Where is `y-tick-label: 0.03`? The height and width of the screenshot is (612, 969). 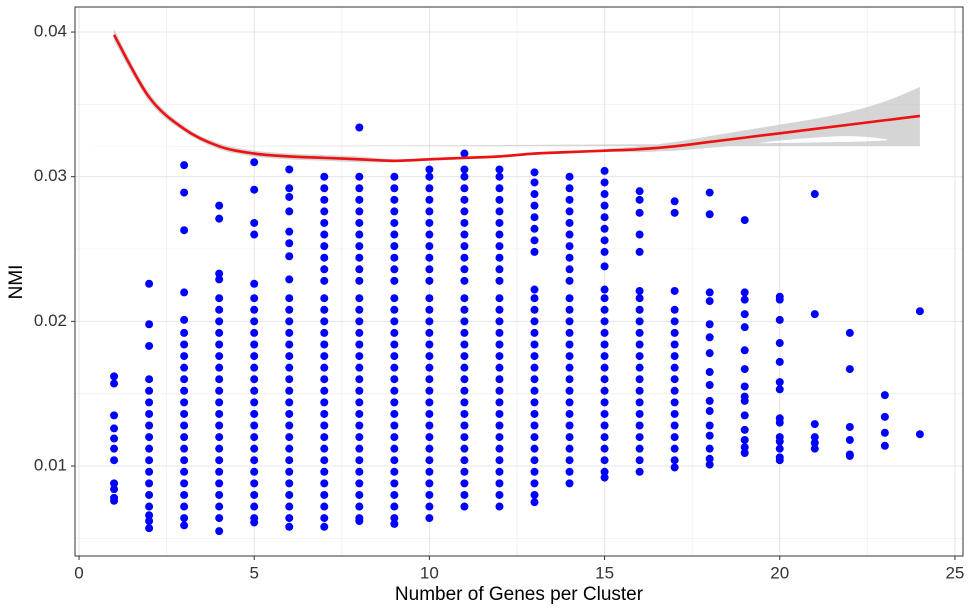
y-tick-label: 0.03 is located at coordinates (50, 175).